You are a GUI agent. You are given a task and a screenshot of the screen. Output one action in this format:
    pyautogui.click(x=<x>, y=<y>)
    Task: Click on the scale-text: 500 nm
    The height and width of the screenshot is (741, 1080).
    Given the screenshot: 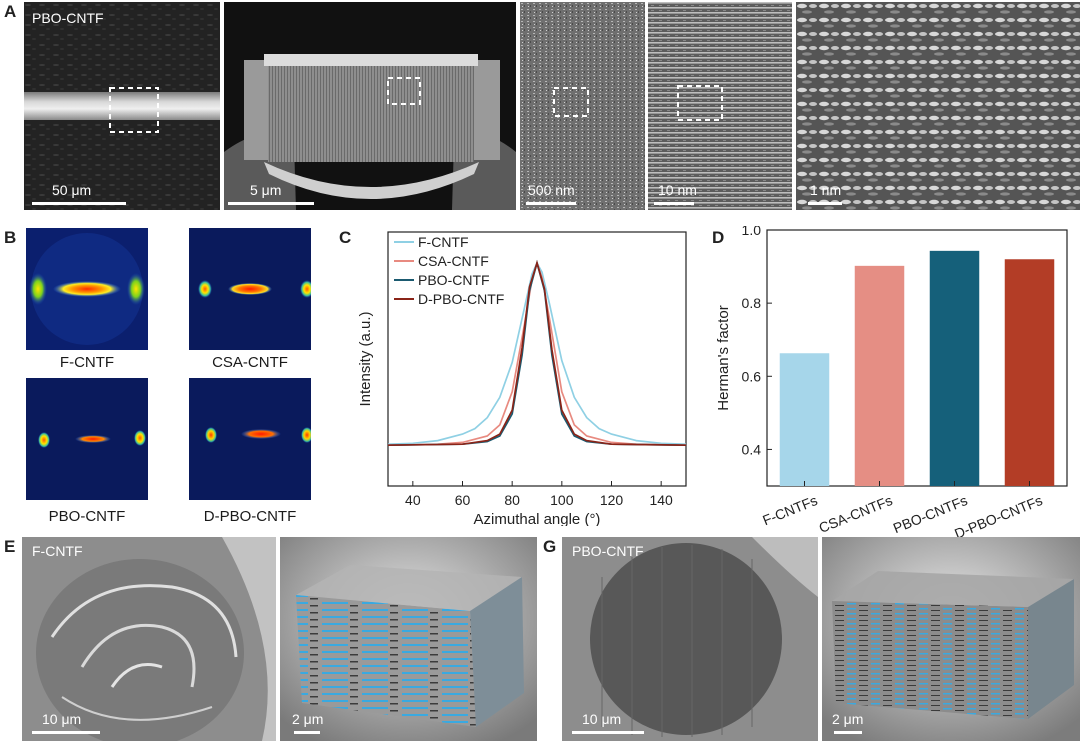 What is the action you would take?
    pyautogui.click(x=551, y=190)
    